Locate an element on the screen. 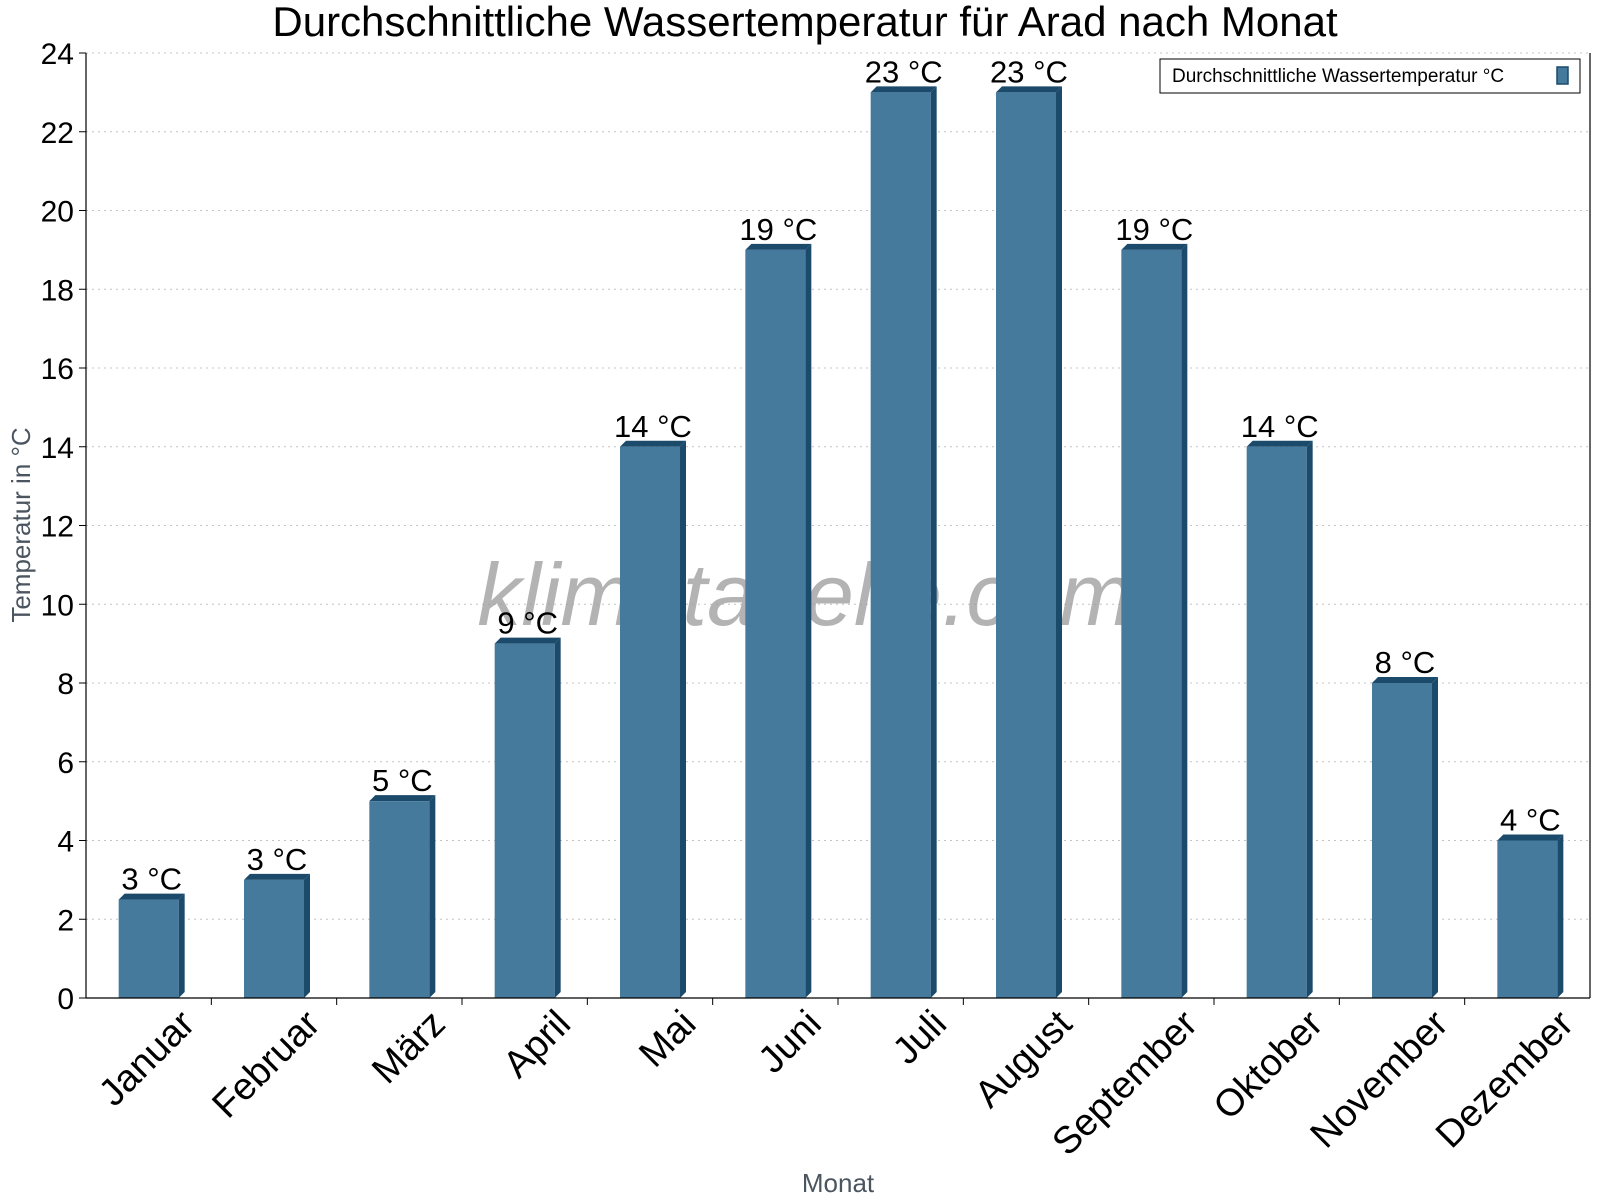 This screenshot has height=1200, width=1600. x-tick-label: Juni is located at coordinates (790, 1042).